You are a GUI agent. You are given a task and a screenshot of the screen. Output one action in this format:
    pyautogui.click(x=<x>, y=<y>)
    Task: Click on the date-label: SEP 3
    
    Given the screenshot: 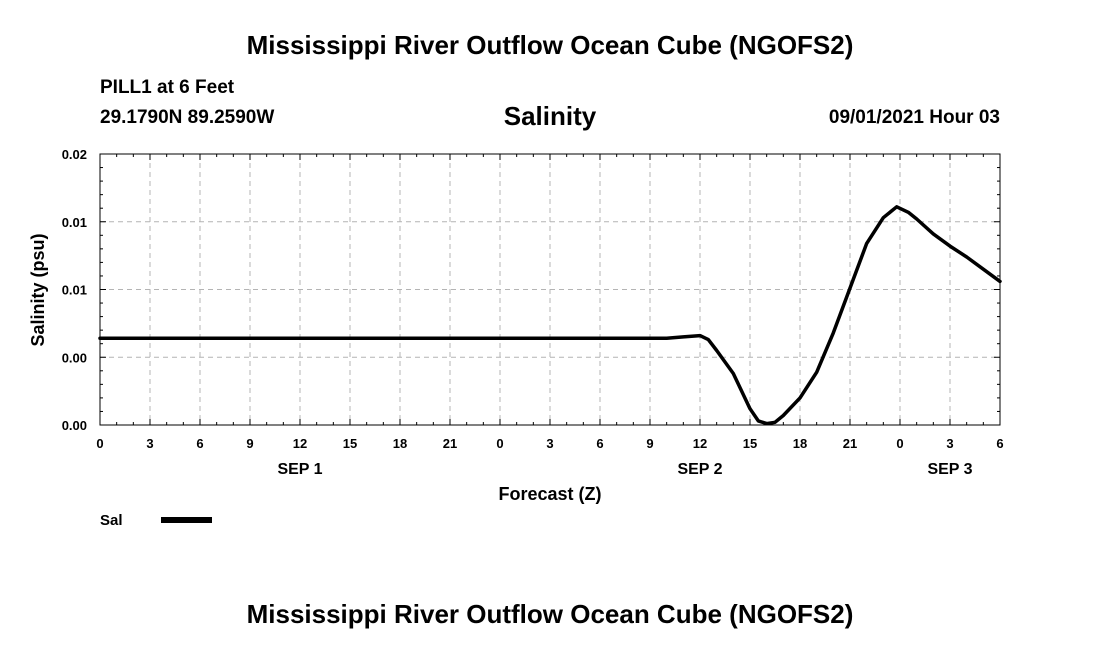 What is the action you would take?
    pyautogui.click(x=949, y=469)
    